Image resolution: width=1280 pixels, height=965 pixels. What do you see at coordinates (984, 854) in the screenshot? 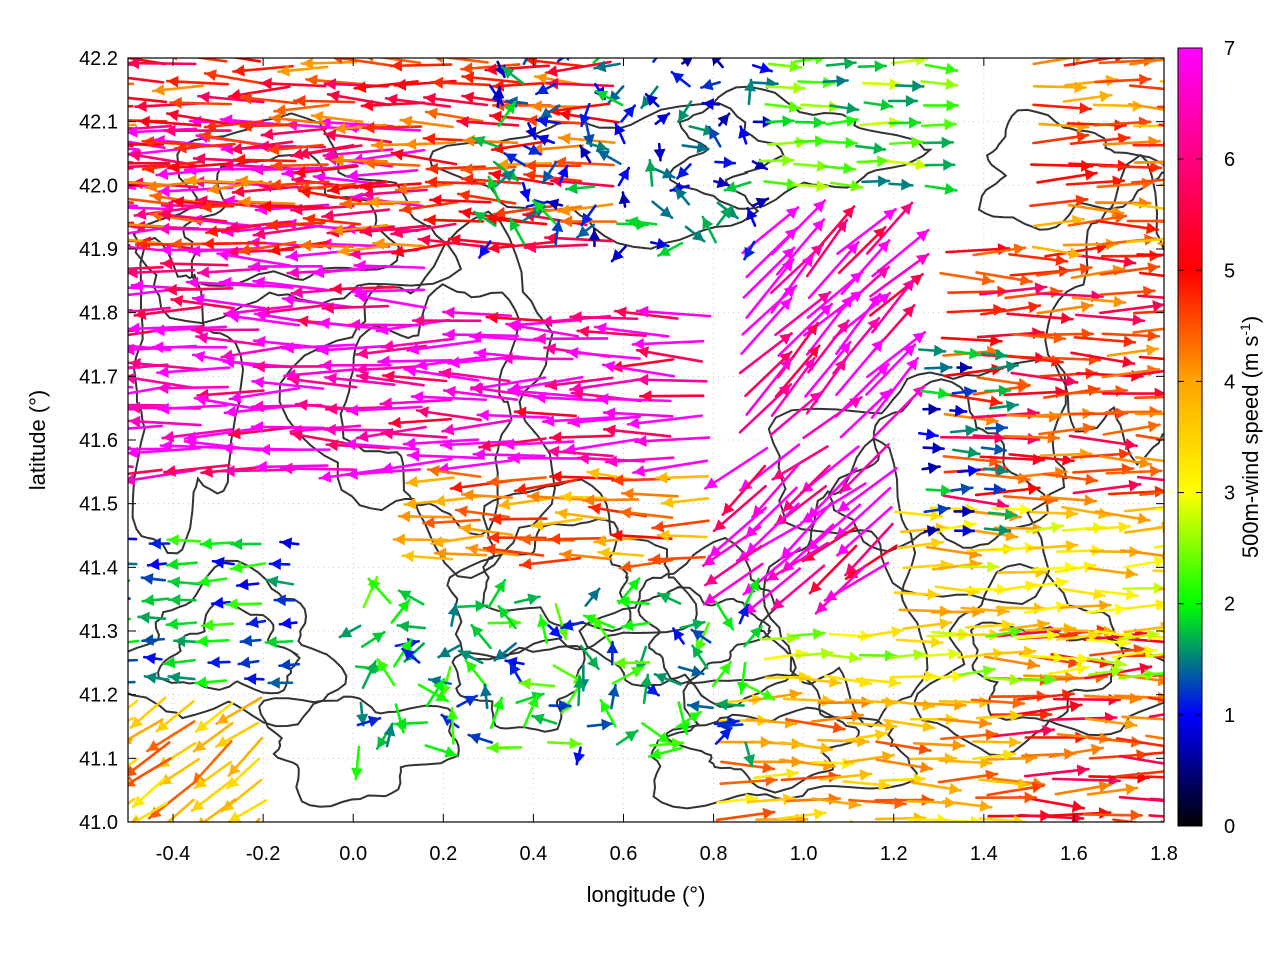
I see `x-tick-label: 1.4` at bounding box center [984, 854].